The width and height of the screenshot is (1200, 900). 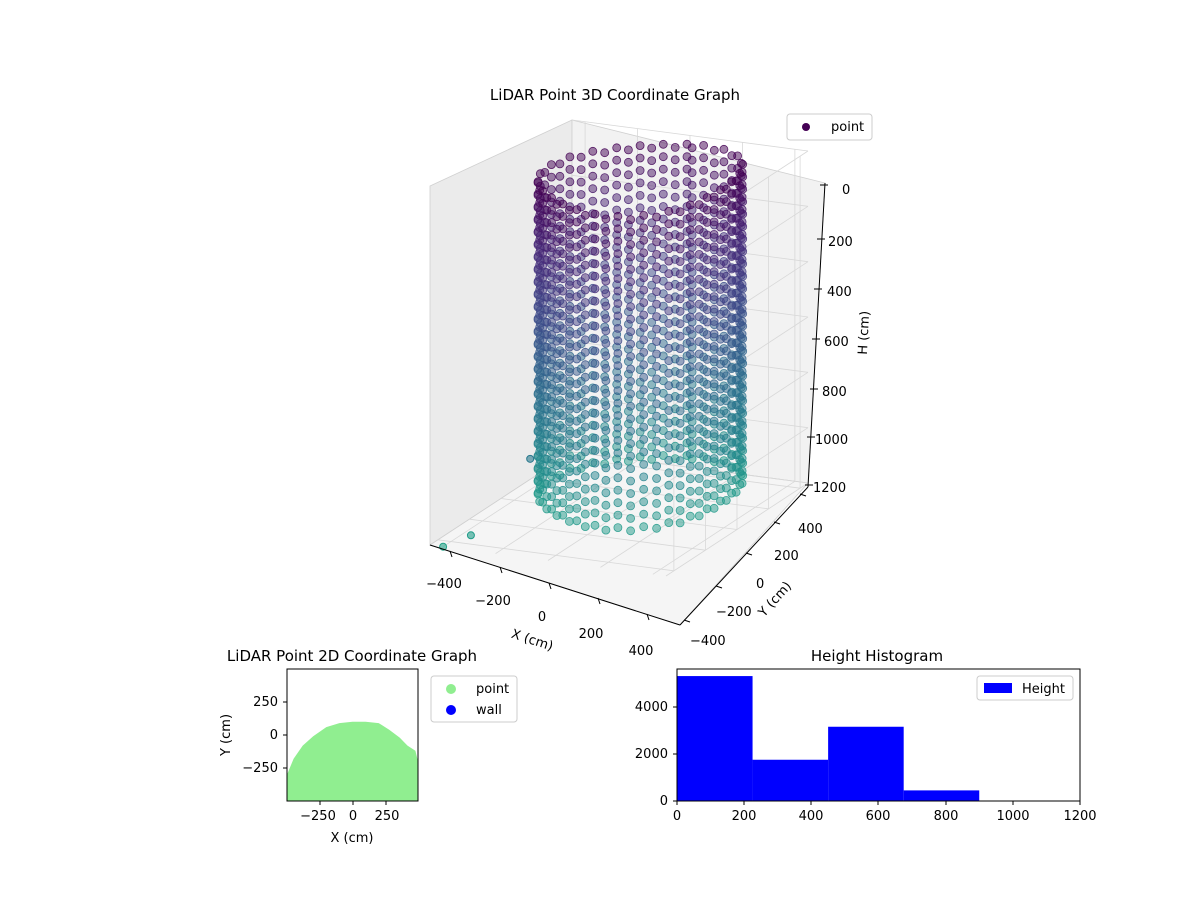 I want to click on y-tick-label: −250, so click(x=260, y=768).